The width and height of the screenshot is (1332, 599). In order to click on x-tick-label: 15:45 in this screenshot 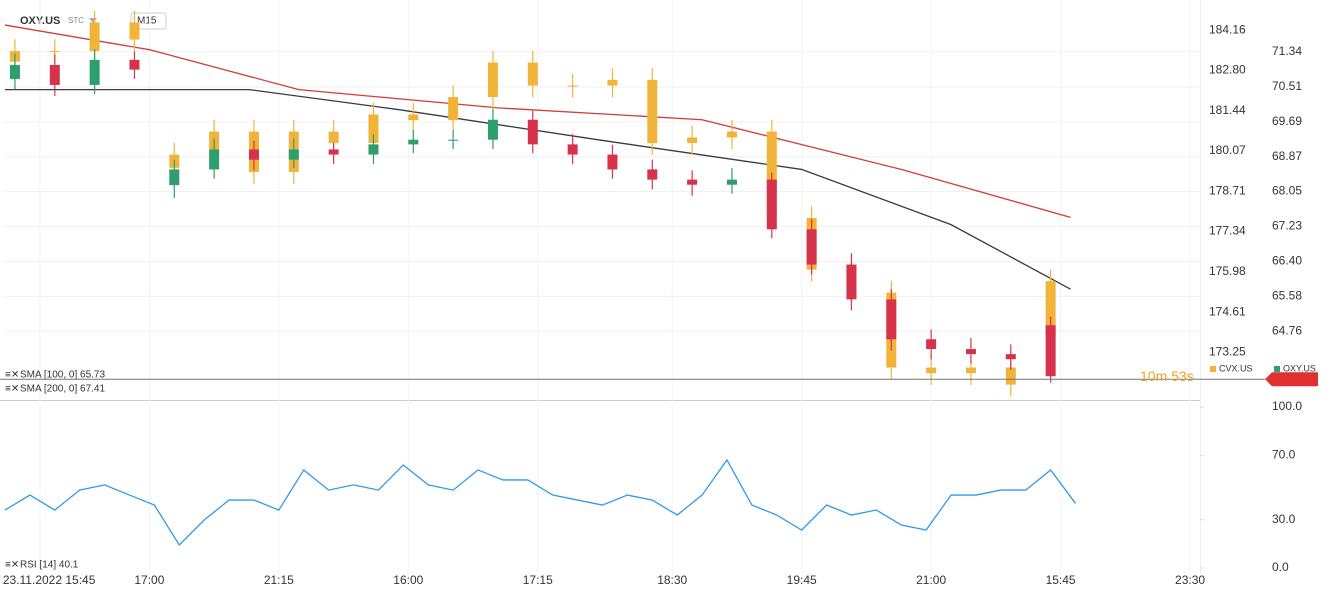, I will do `click(1061, 580)`.